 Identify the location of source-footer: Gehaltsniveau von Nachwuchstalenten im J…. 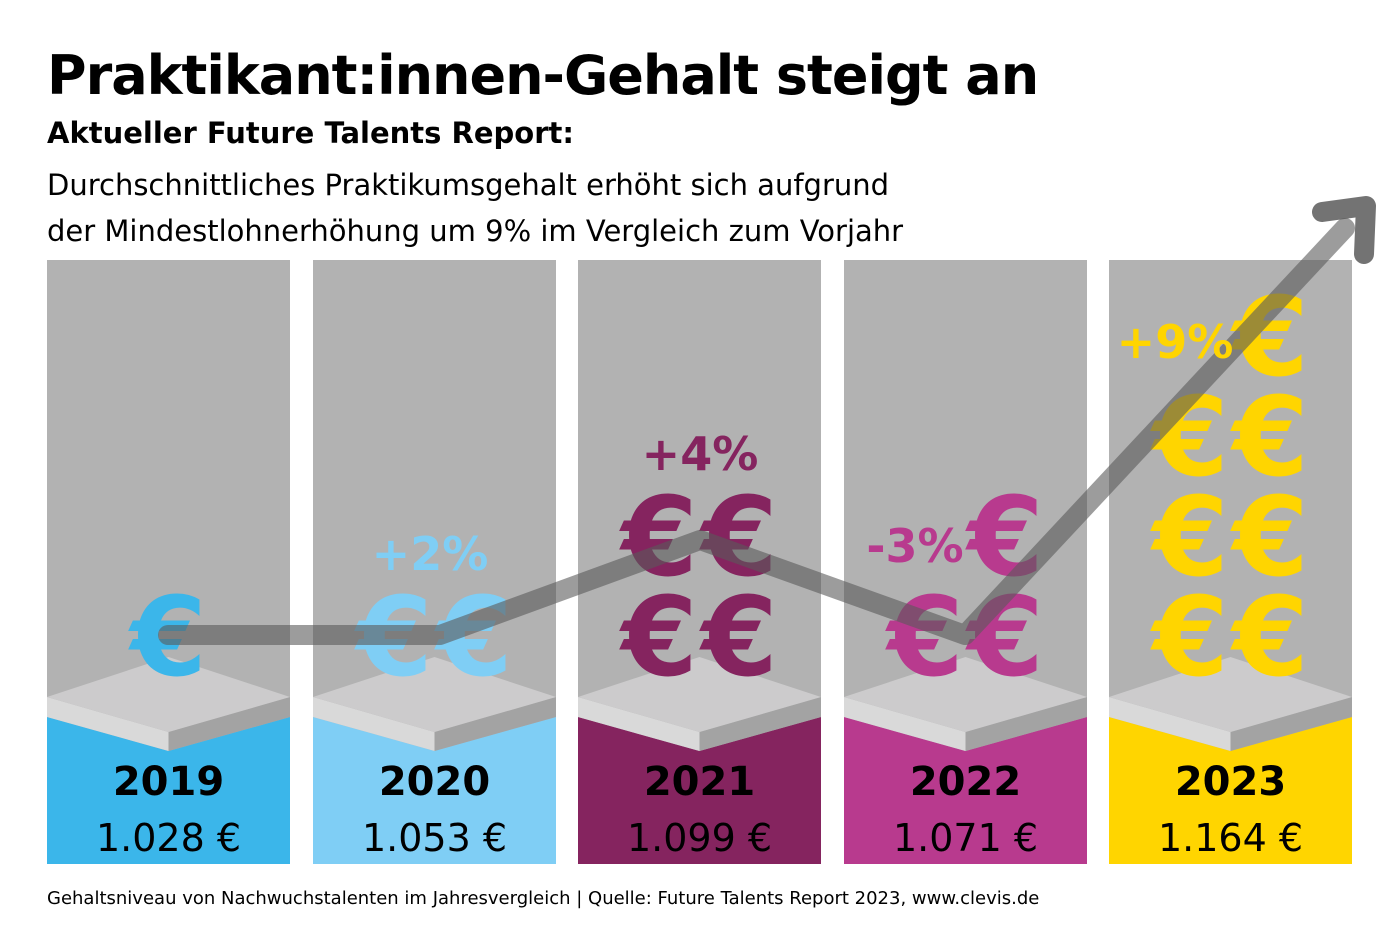
(543, 898).